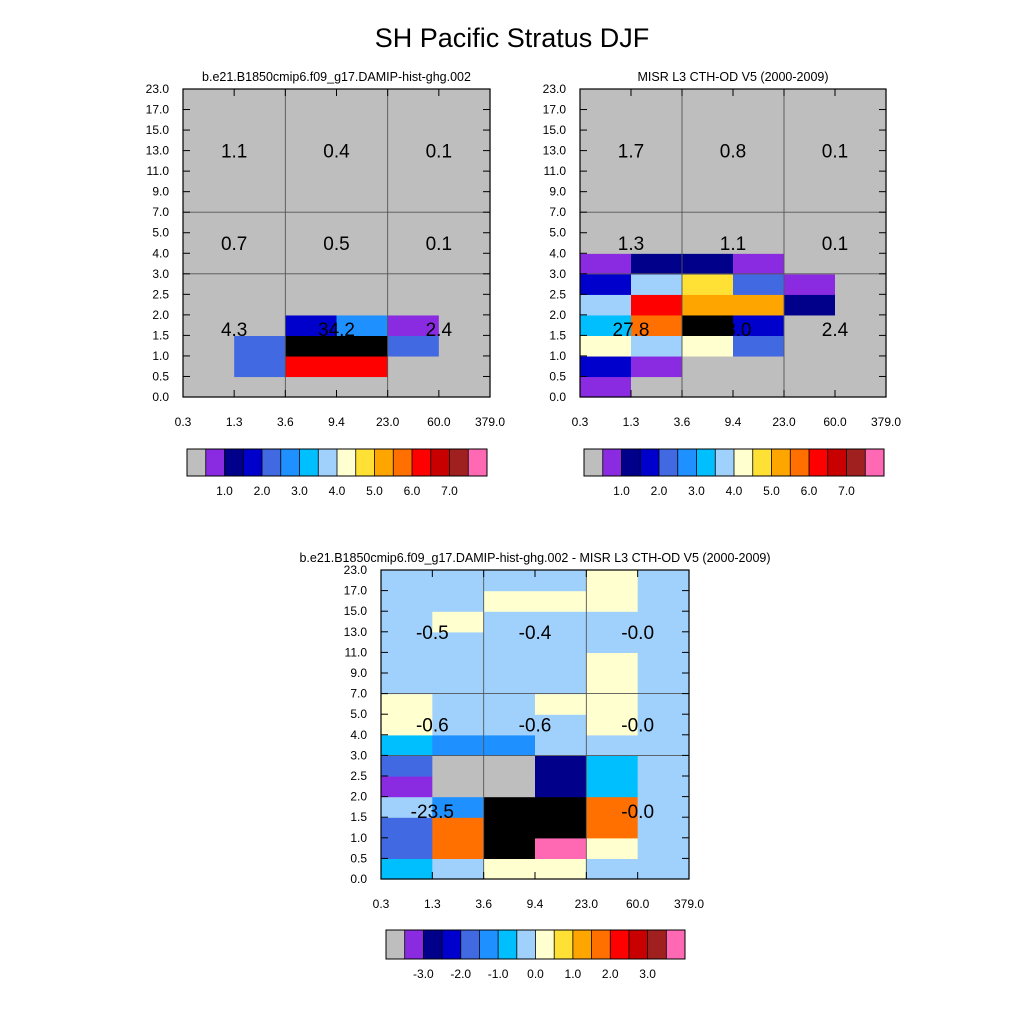 This screenshot has width=1024, height=1024. Describe the element at coordinates (358, 879) in the screenshot. I see `y-tick-label: 0.0` at that location.